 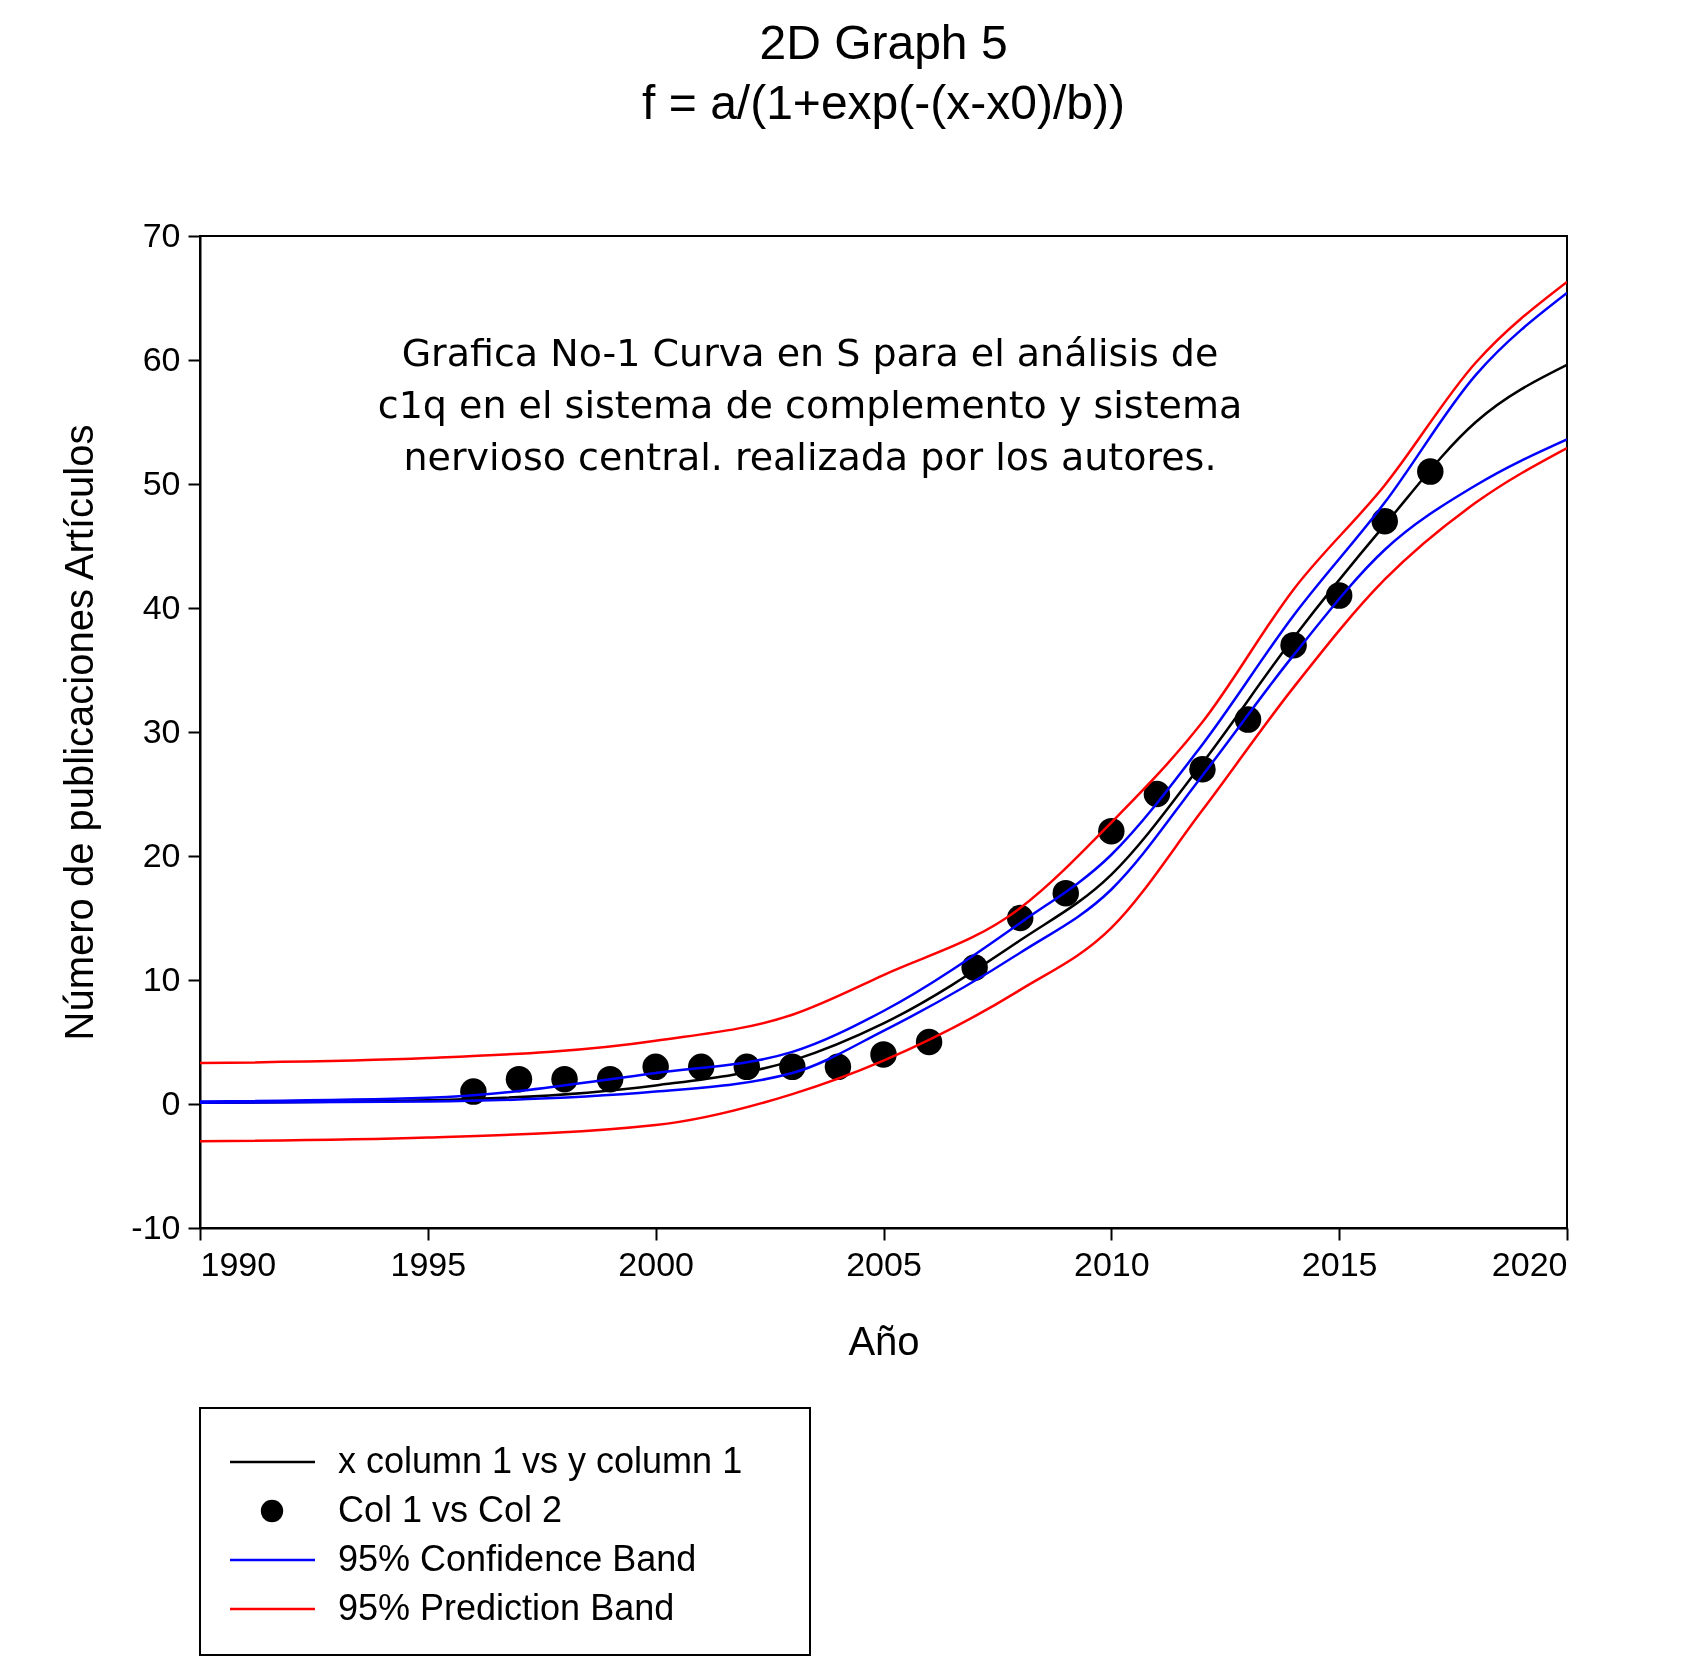 I want to click on y-tick-label: 20, so click(x=161, y=854).